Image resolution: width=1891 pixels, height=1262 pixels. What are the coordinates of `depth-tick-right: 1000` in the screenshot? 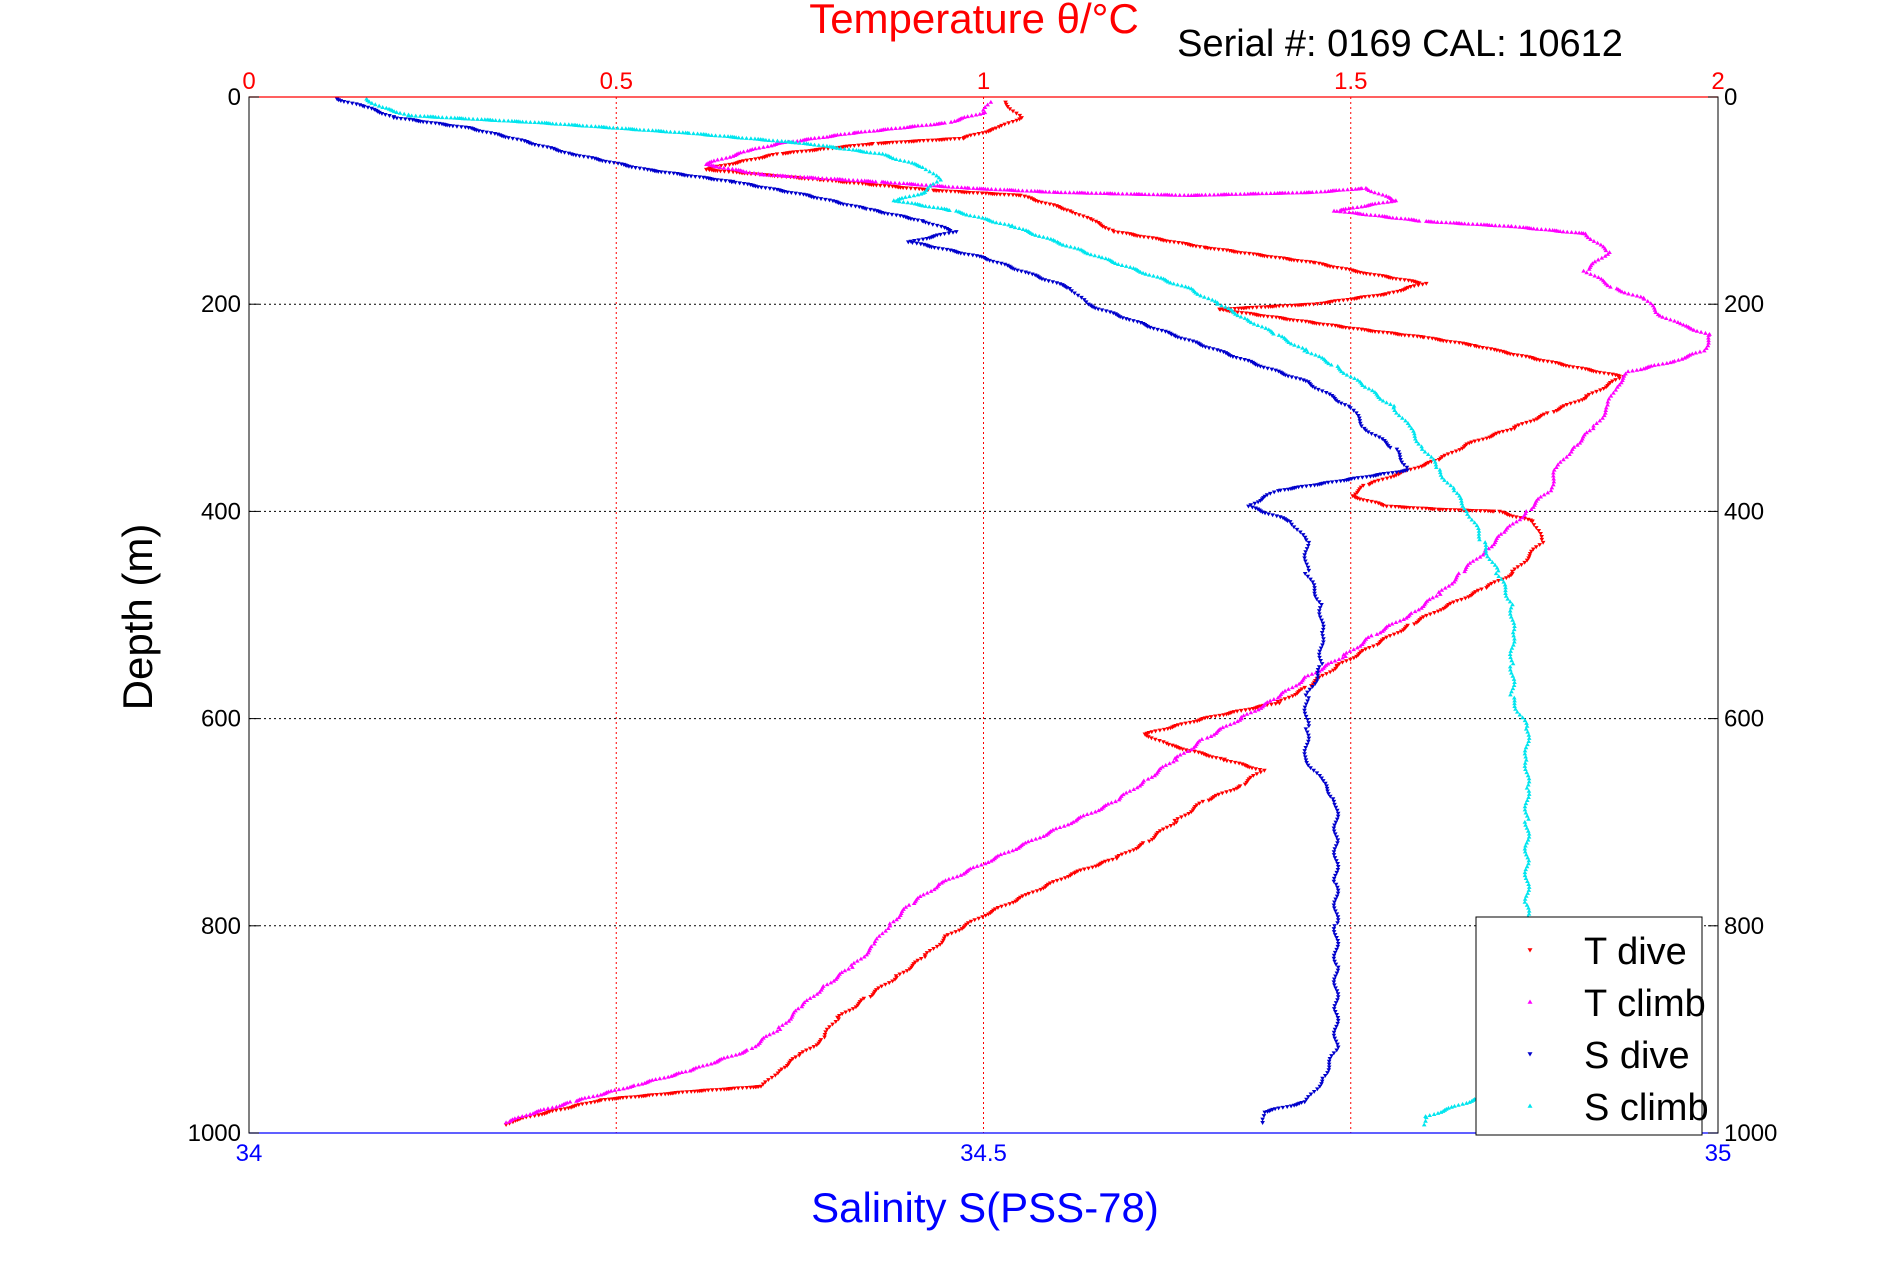 It's located at (1750, 1133).